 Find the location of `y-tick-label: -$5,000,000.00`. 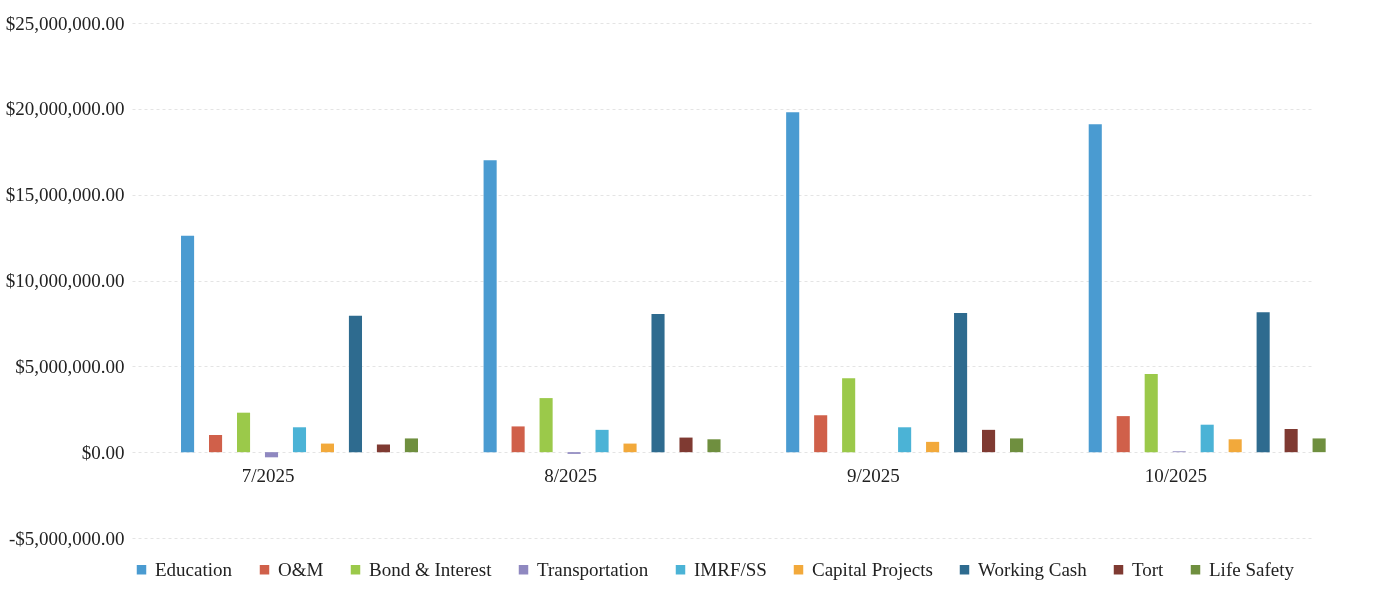

y-tick-label: -$5,000,000.00 is located at coordinates (66, 538).